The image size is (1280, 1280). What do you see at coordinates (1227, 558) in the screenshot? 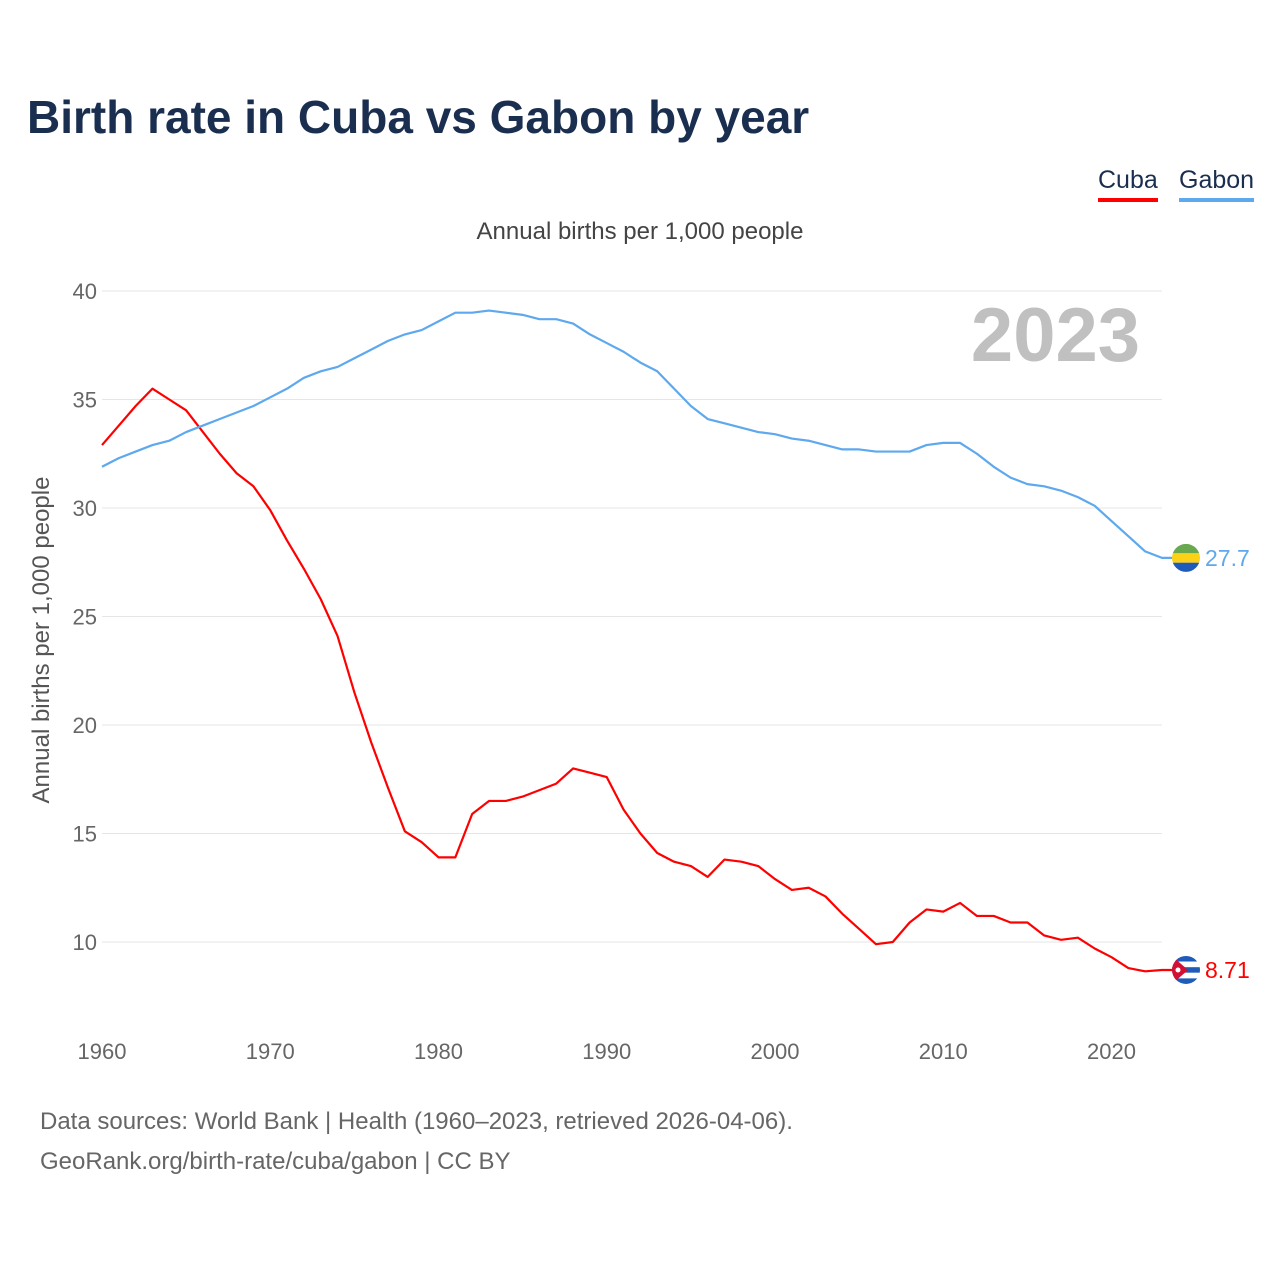
I see `end-value-label-gabon: 27.7` at bounding box center [1227, 558].